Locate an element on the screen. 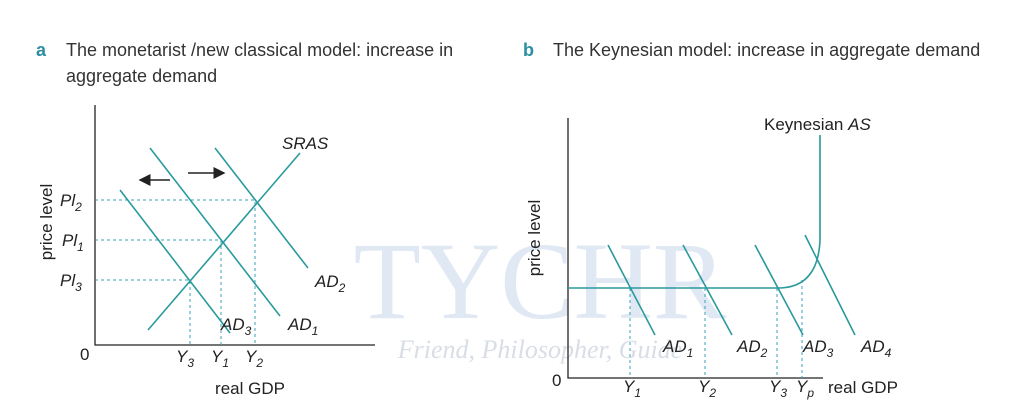 The width and height of the screenshot is (1024, 418). label-text: Keynesian is located at coordinates (803, 124).